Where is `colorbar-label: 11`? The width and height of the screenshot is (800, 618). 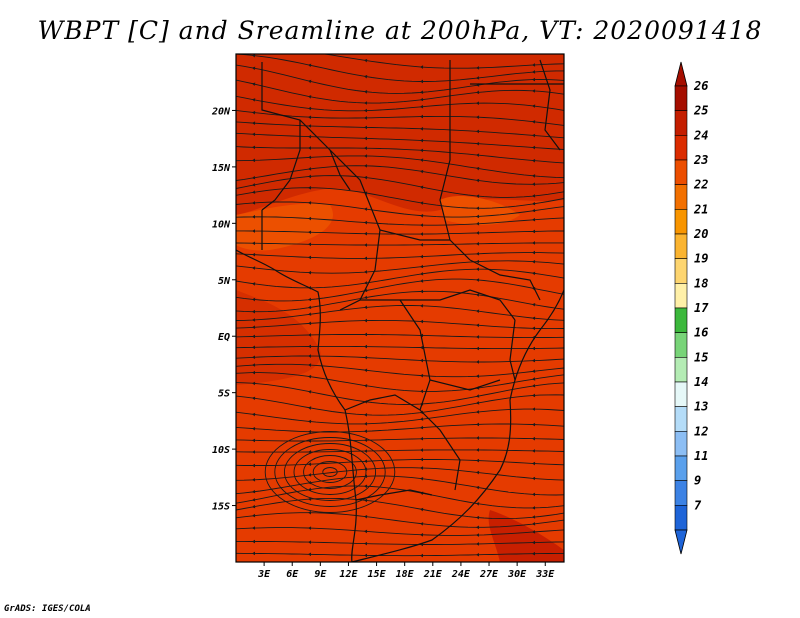
colorbar-label: 11 is located at coordinates (701, 456).